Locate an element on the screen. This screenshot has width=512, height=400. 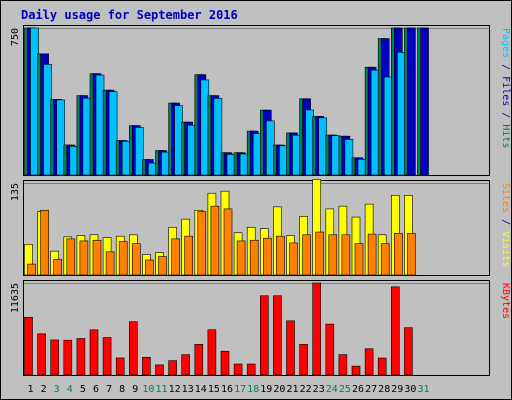
x-tick-label-day-6: 6 is located at coordinates (96, 389).